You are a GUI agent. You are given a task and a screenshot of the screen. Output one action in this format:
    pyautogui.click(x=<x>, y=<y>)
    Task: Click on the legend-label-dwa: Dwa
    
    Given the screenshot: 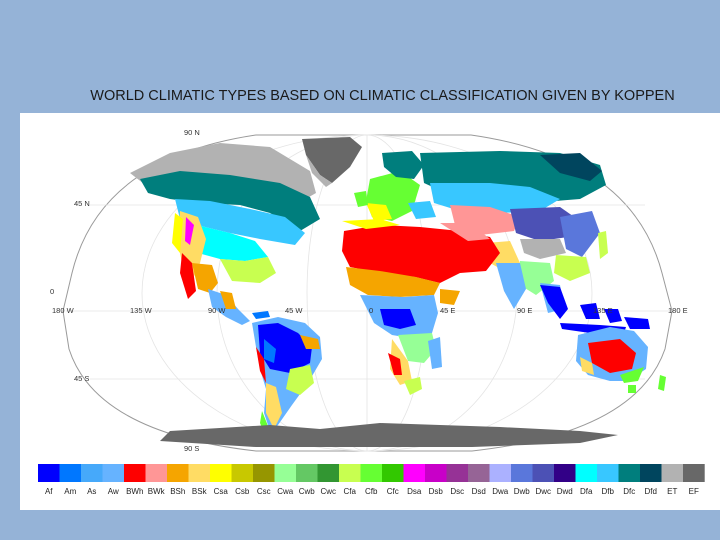 What is the action you would take?
    pyautogui.click(x=500, y=491)
    